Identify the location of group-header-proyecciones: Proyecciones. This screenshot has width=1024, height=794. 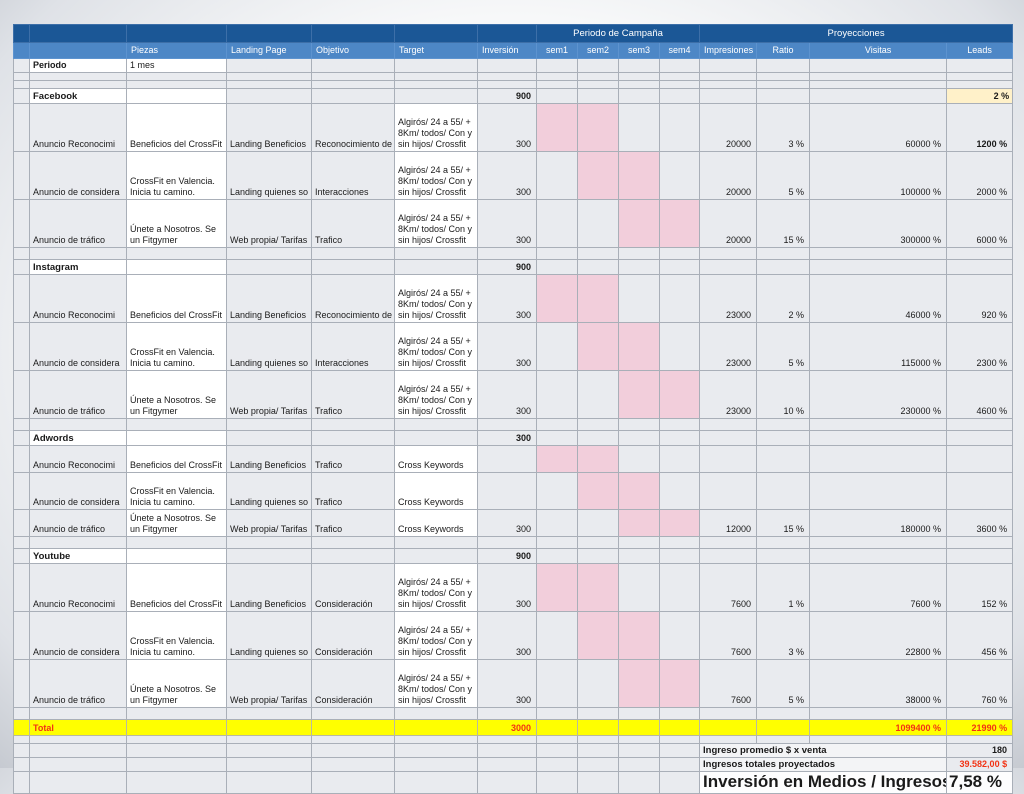
(856, 33).